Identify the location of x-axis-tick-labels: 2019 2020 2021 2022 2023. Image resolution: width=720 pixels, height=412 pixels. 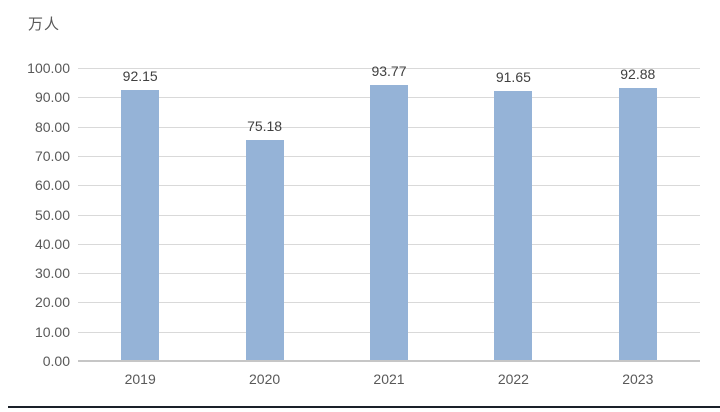
(389, 381).